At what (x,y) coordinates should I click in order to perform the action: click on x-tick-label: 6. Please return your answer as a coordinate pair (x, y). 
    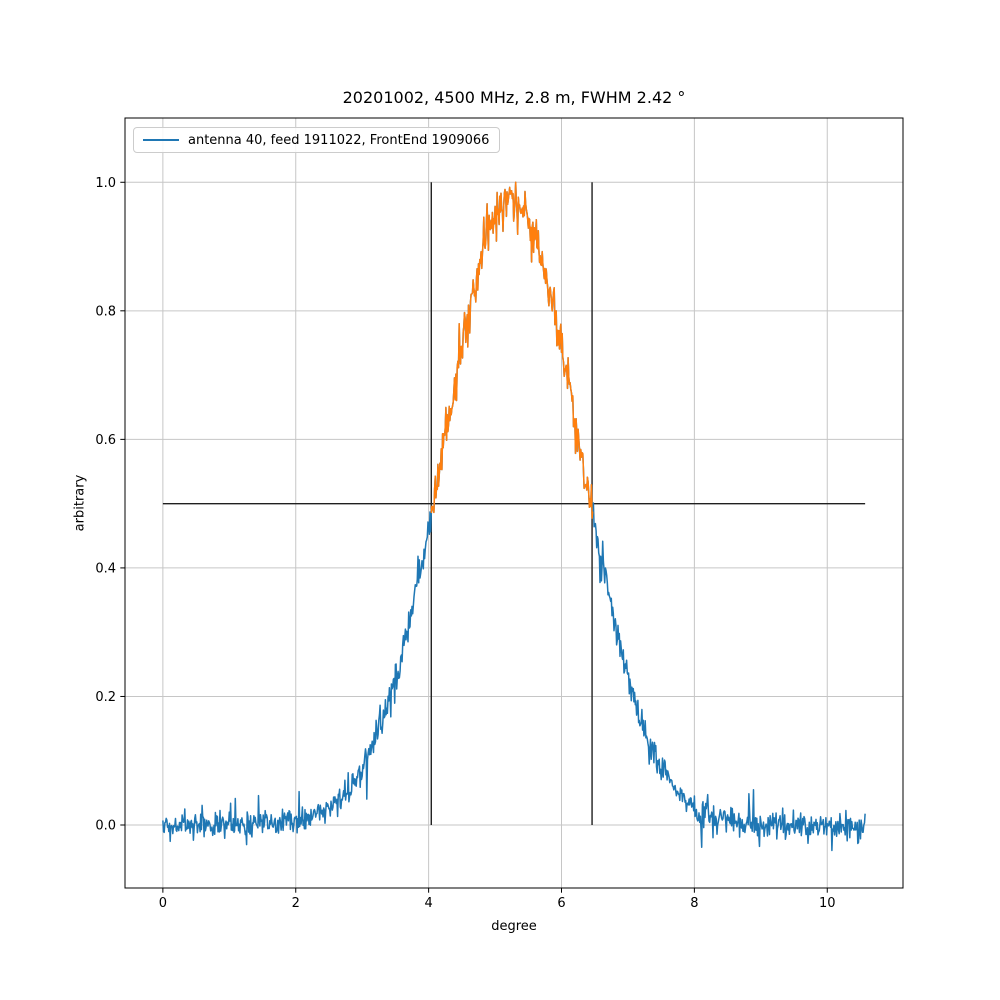
    Looking at the image, I should click on (561, 903).